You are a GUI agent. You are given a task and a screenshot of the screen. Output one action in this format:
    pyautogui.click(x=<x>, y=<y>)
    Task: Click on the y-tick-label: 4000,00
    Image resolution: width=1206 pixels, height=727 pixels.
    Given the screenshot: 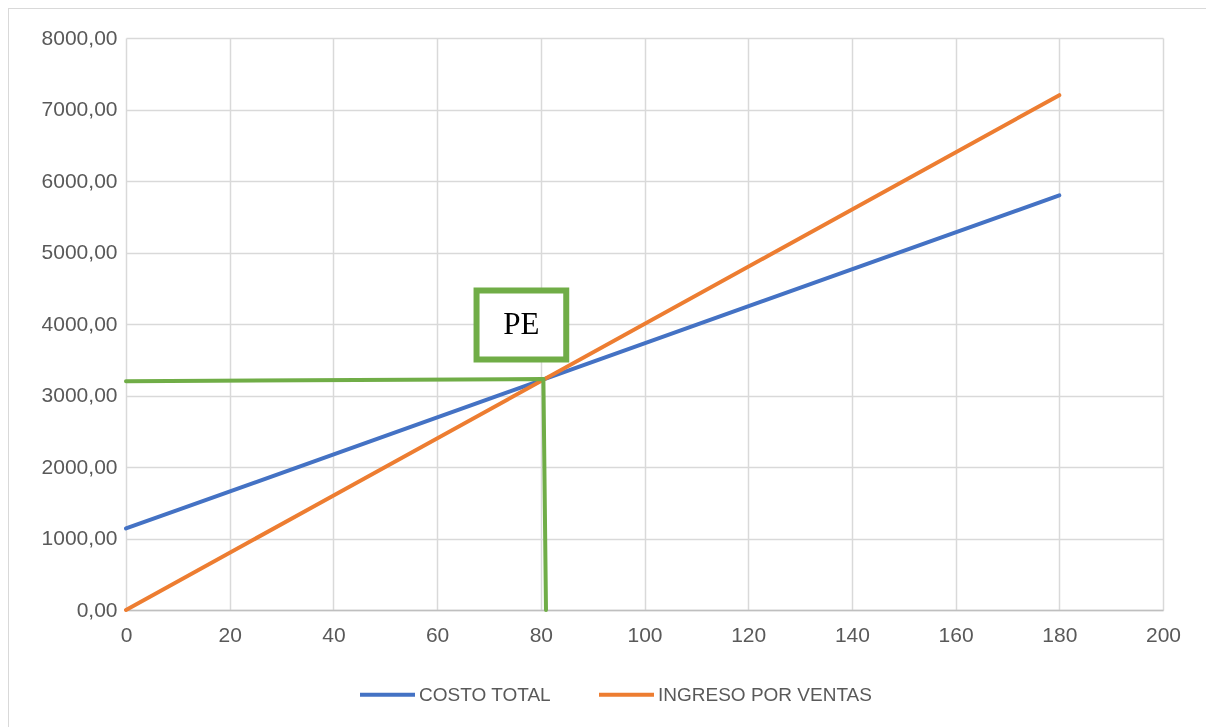 What is the action you would take?
    pyautogui.click(x=79, y=323)
    